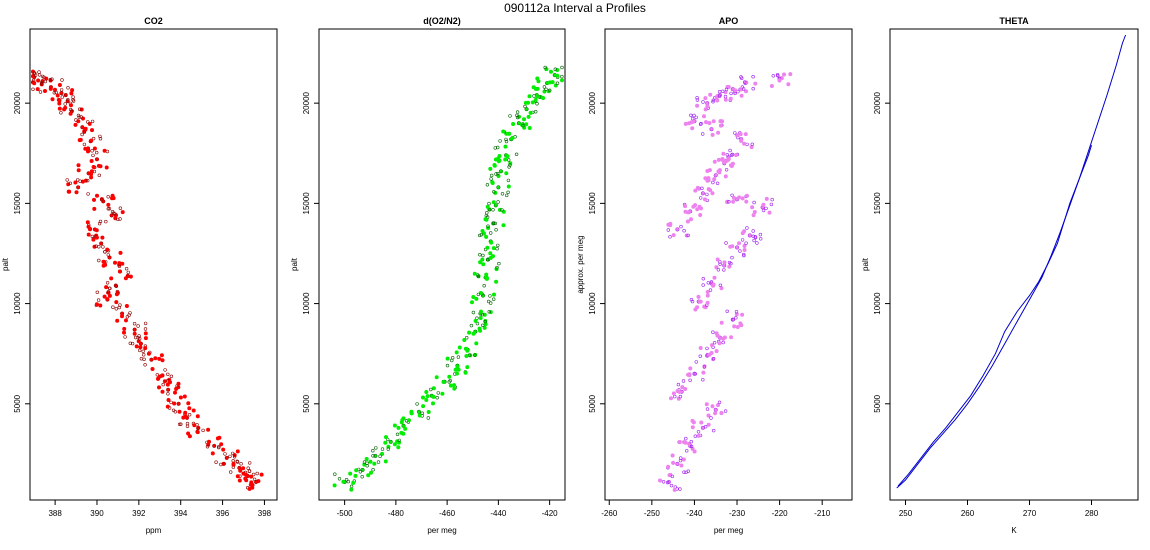 Image resolution: width=1150 pixels, height=550 pixels. I want to click on panel-title: d(O2/N2), so click(442, 21).